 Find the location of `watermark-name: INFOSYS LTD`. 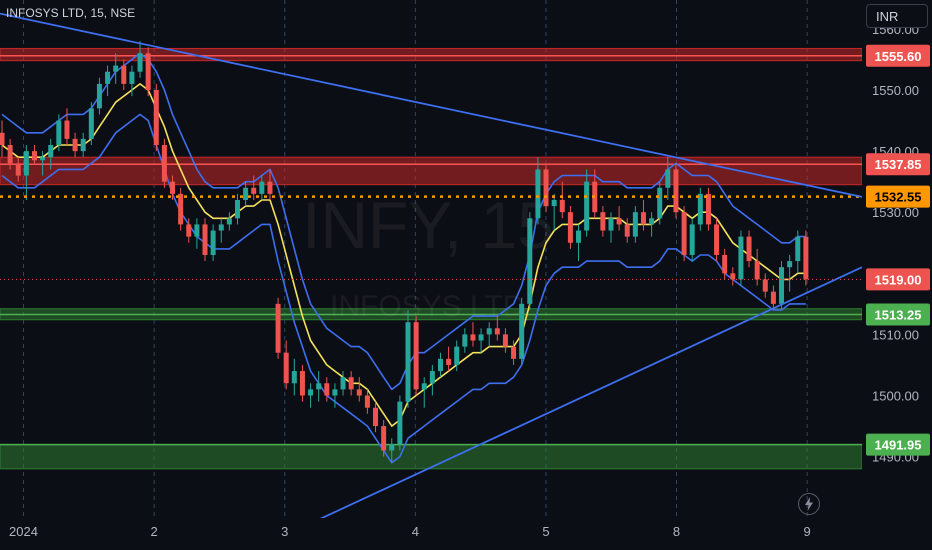

watermark-name: INFOSYS LTD is located at coordinates (427, 306).